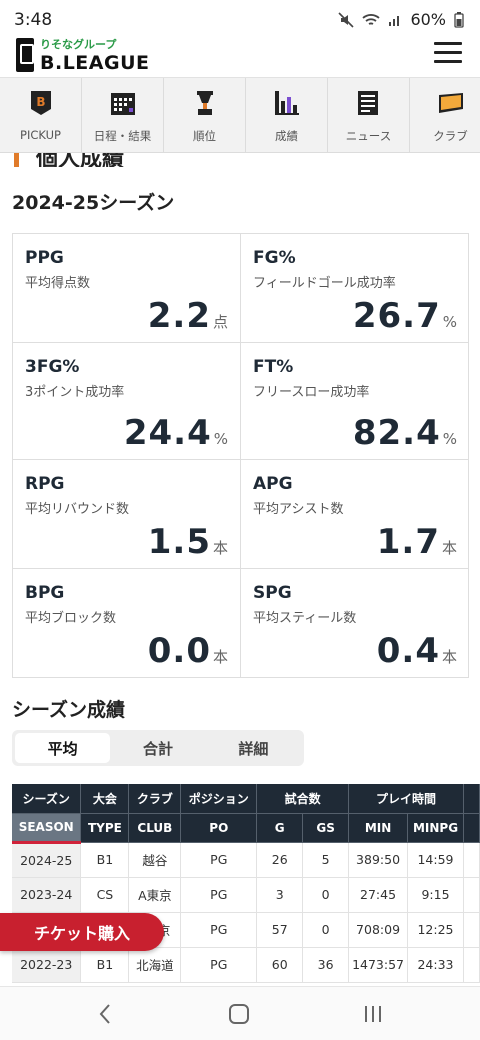  What do you see at coordinates (58, 283) in the screenshot?
I see `stat-desc: 平均得点数` at bounding box center [58, 283].